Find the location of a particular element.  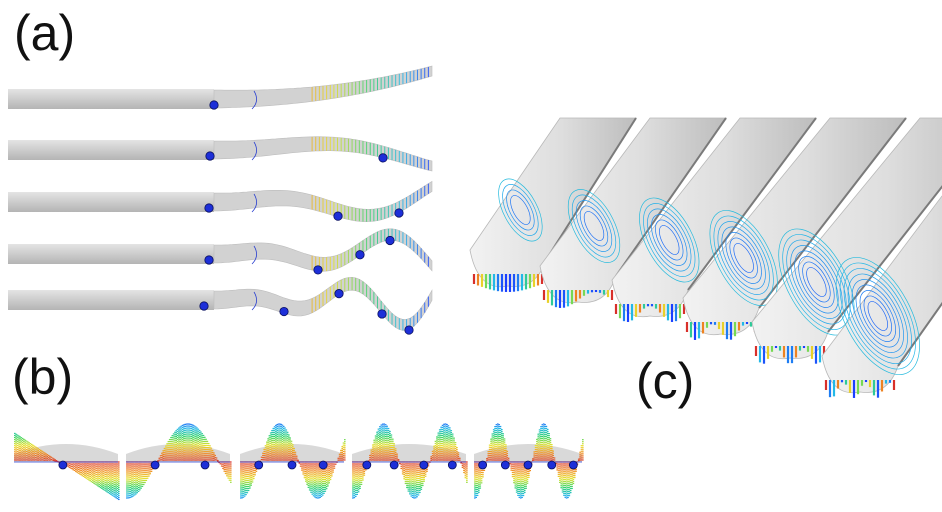

panel-b-cross-sections is located at coordinates (299, 462).